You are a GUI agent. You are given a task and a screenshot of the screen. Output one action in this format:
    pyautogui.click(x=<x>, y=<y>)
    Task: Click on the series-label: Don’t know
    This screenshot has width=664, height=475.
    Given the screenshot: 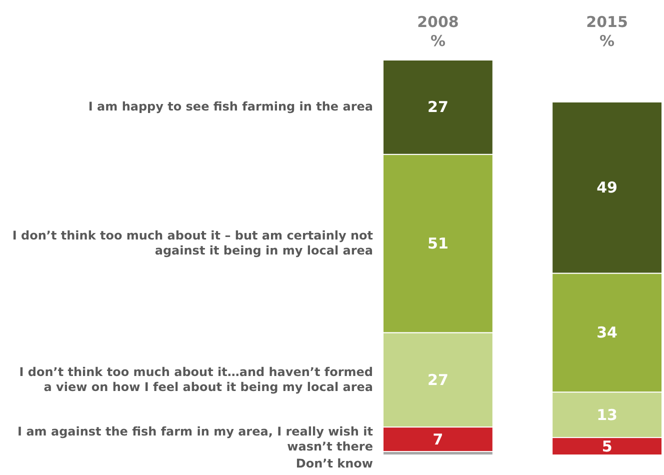 What is the action you would take?
    pyautogui.click(x=334, y=463)
    